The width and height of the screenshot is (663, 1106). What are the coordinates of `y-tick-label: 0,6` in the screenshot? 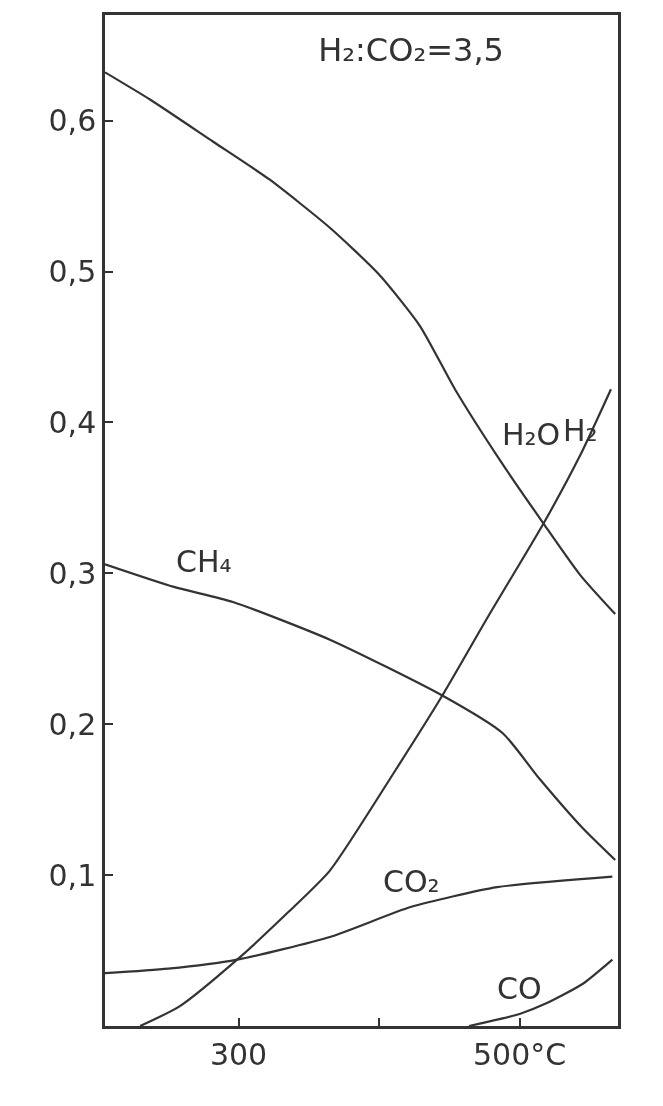 It's located at (72, 121).